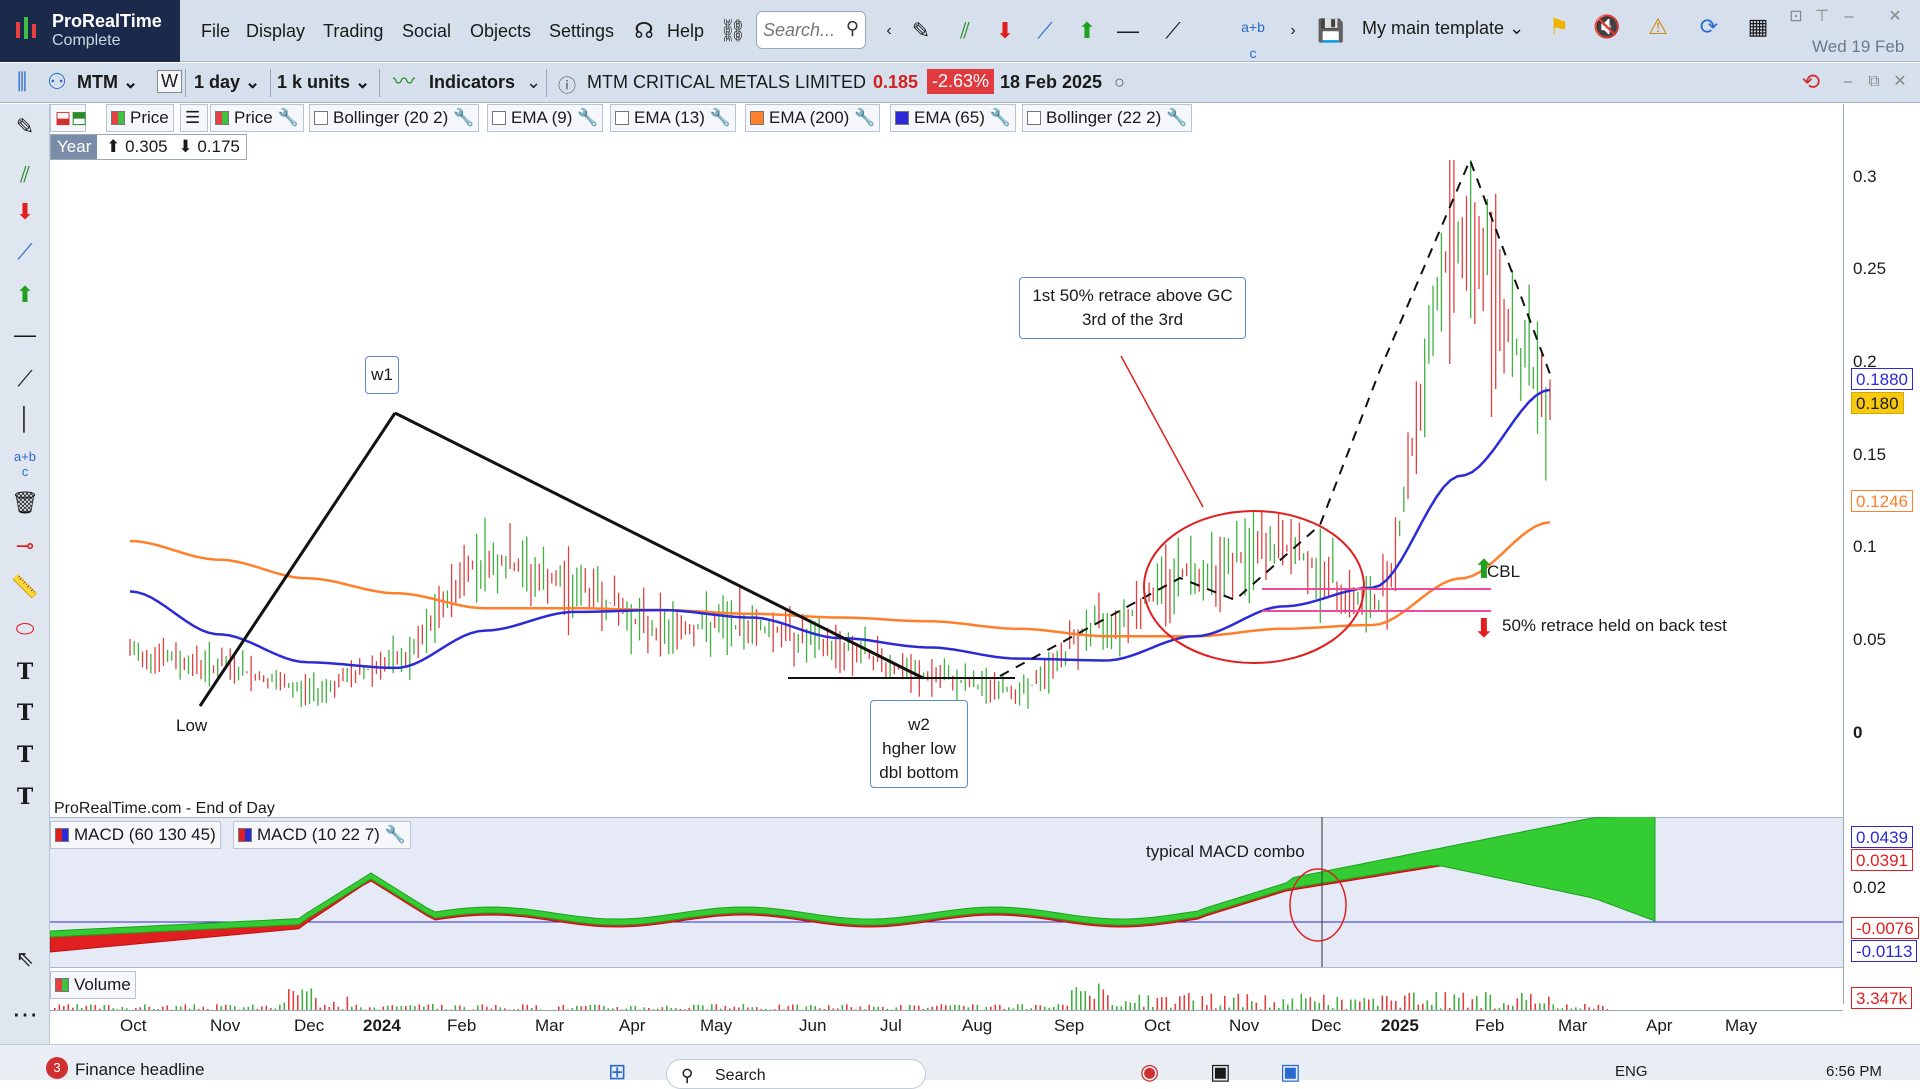 The height and width of the screenshot is (1089, 1920). Describe the element at coordinates (353, 31) in the screenshot. I see `menu-trading: Trading` at that location.